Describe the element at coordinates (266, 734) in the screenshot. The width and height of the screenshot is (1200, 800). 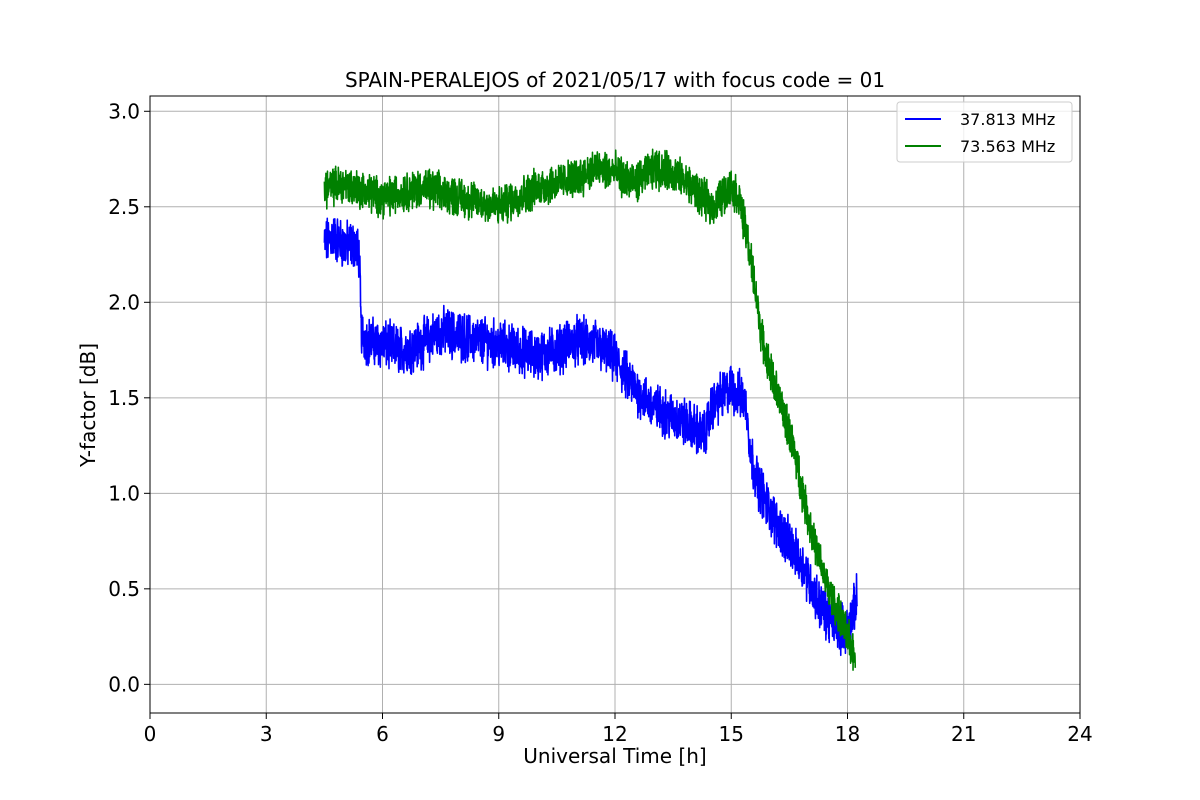
I see `x-tick-label: 3` at that location.